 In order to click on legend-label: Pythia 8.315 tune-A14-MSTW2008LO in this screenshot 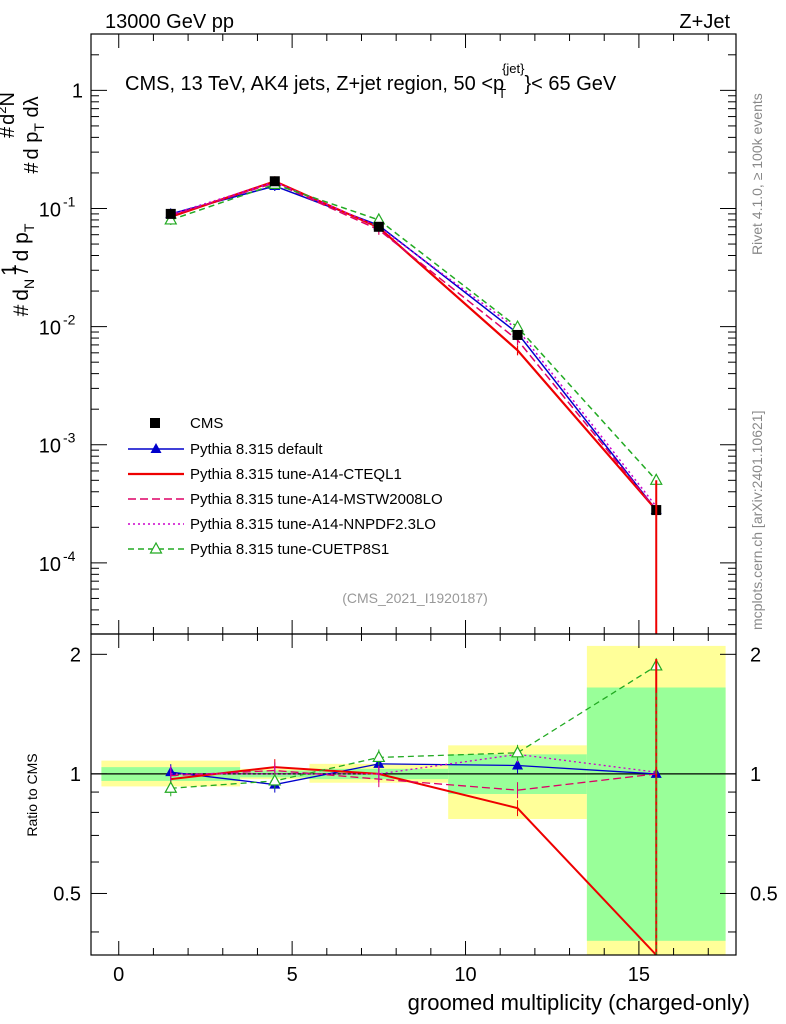, I will do `click(316, 499)`.